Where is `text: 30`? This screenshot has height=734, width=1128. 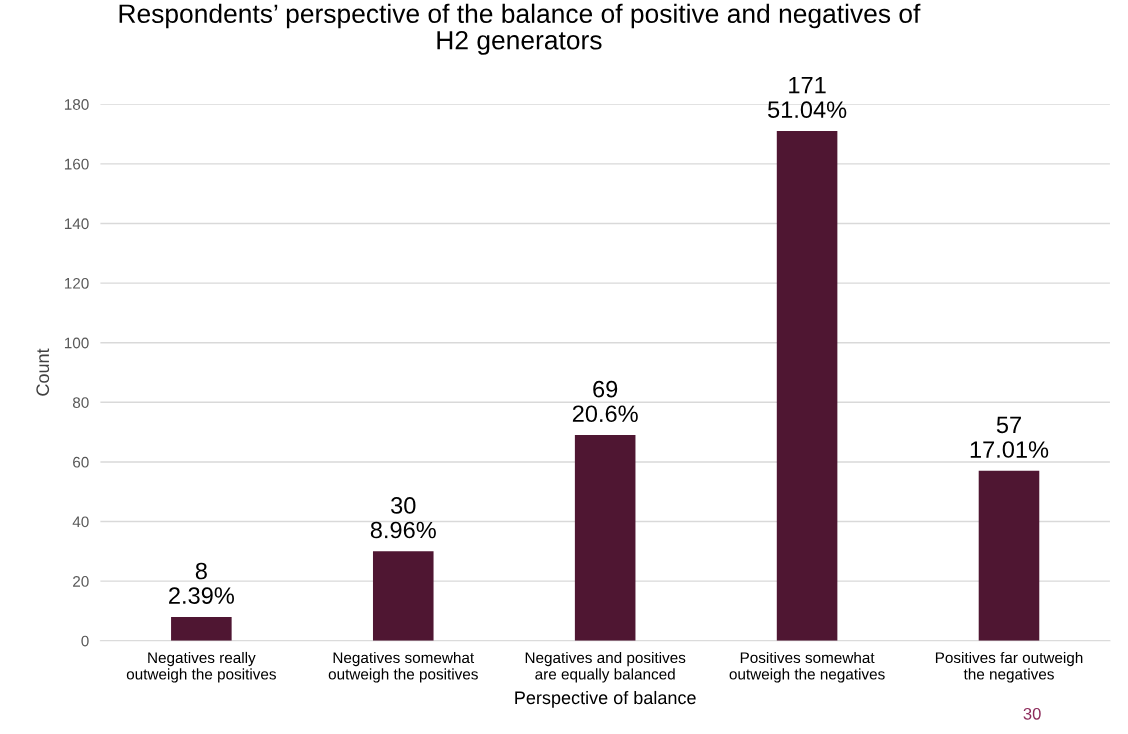
text: 30 is located at coordinates (1032, 713).